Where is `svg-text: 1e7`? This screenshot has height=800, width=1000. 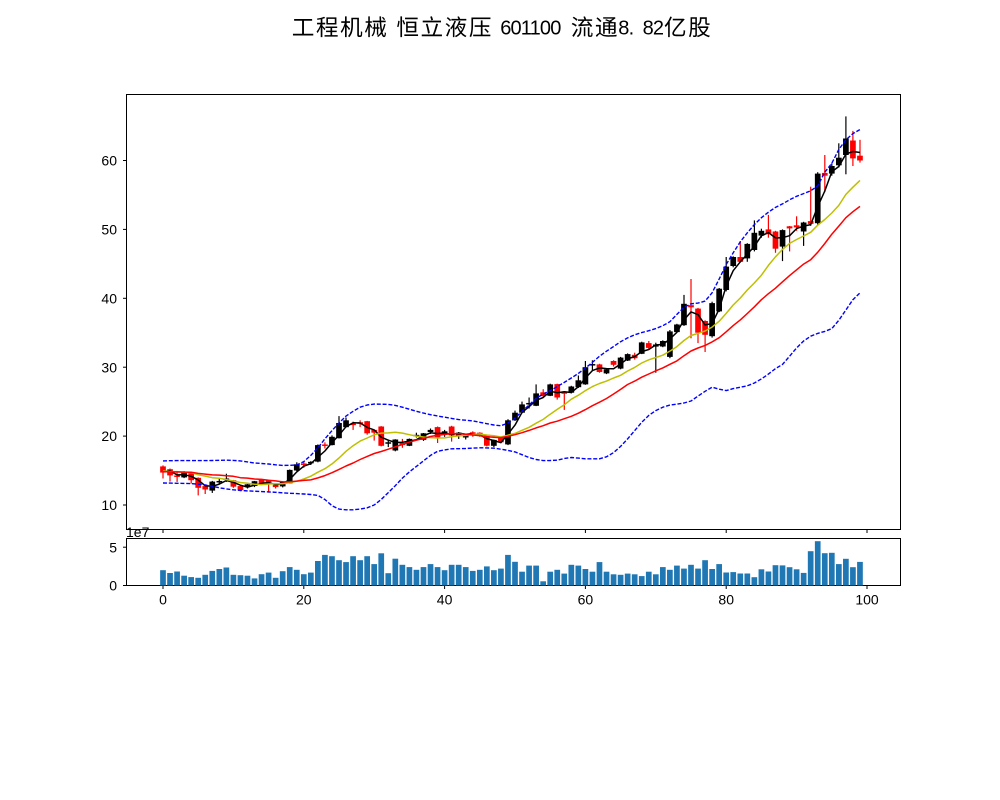
svg-text: 1e7 is located at coordinates (138, 532).